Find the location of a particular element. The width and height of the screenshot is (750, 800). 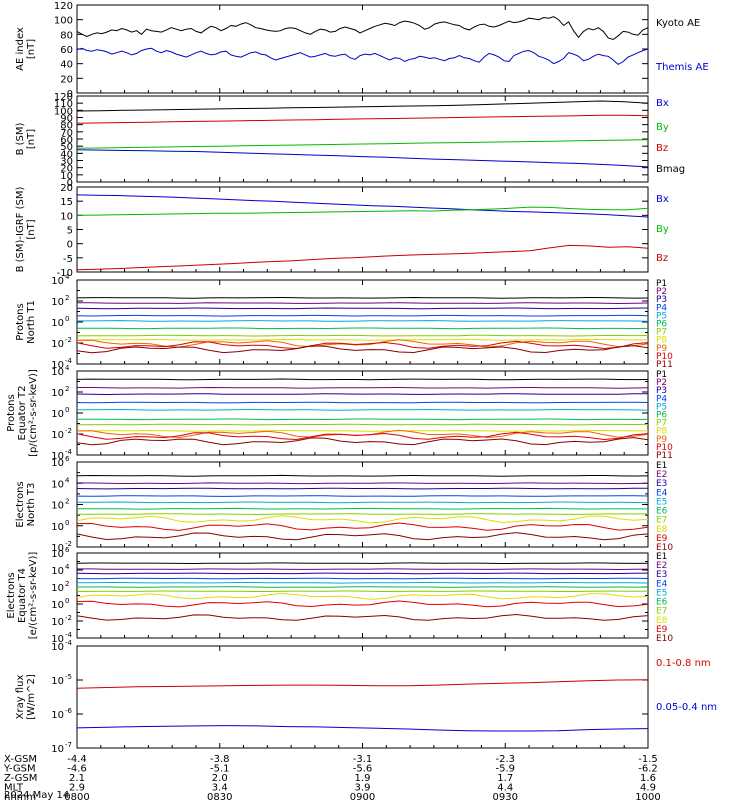

series-line-p9 is located at coordinates (362, 343).